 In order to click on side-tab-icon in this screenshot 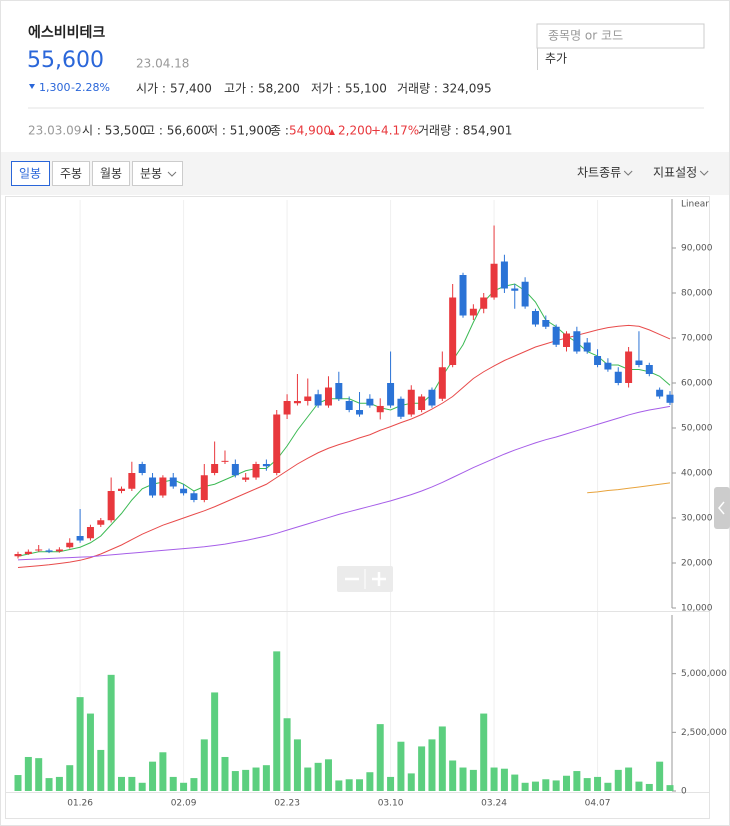, I will do `click(721, 508)`.